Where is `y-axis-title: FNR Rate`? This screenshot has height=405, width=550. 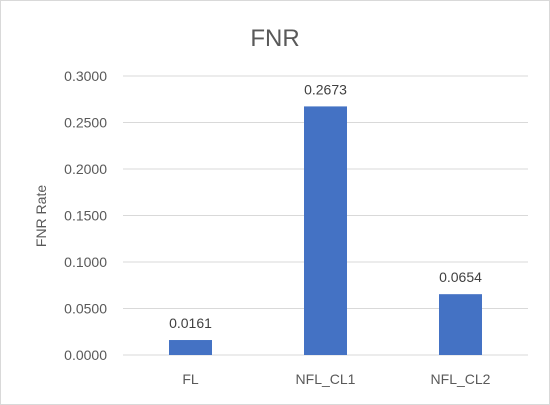 y-axis-title: FNR Rate is located at coordinates (41, 216).